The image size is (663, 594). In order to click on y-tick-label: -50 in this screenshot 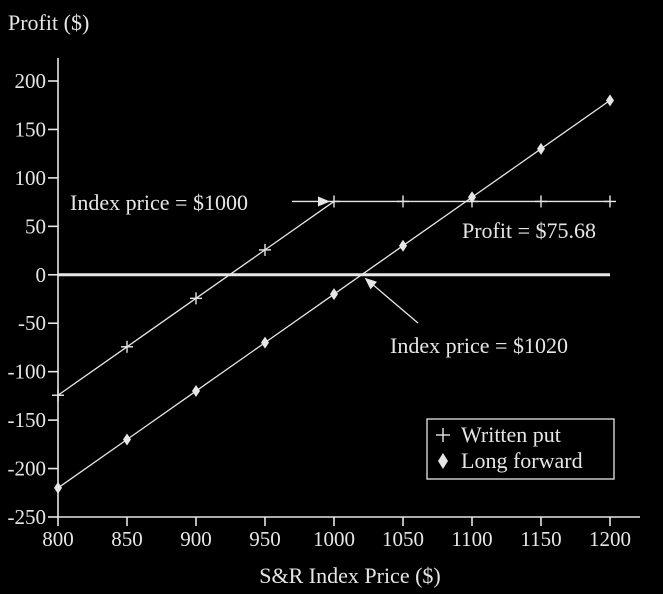, I will do `click(32, 323)`.